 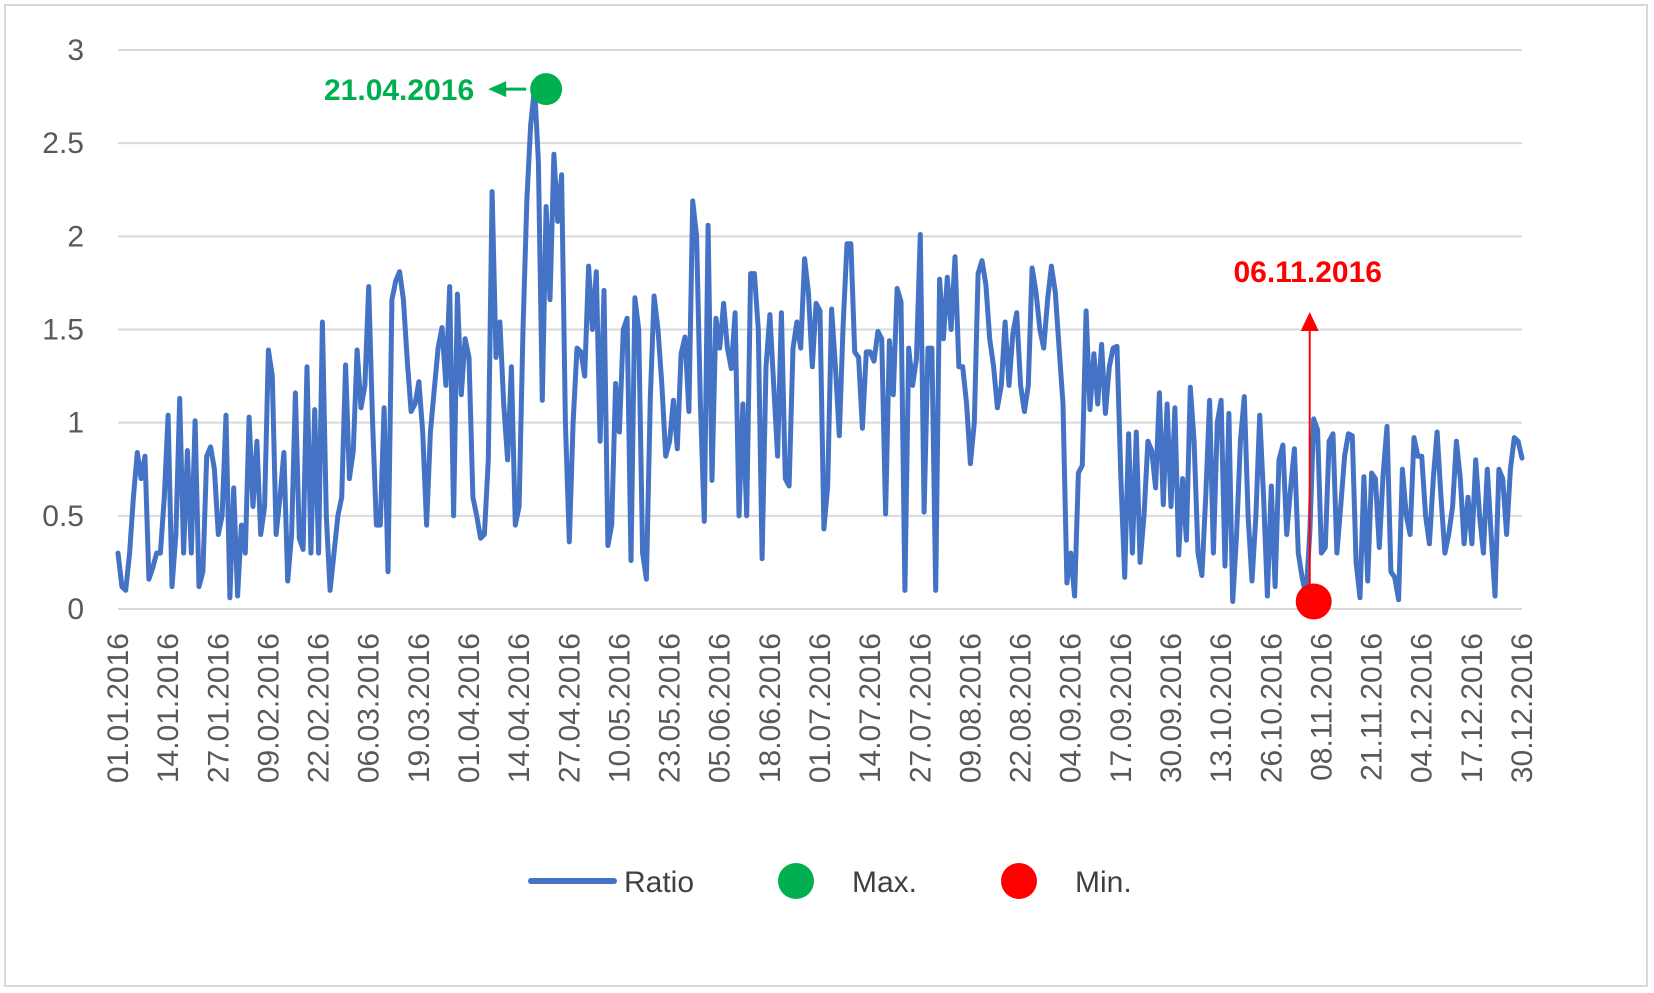 I want to click on x-tick-label: 27.04.2016, so click(x=569, y=708).